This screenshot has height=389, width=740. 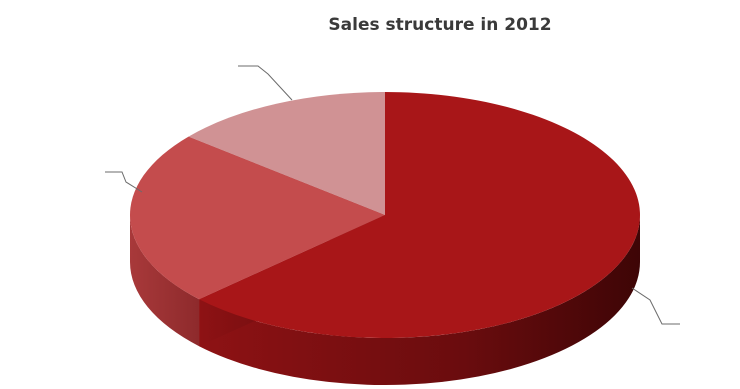 What do you see at coordinates (265, 83) in the screenshot?
I see `leader-line-other-sales` at bounding box center [265, 83].